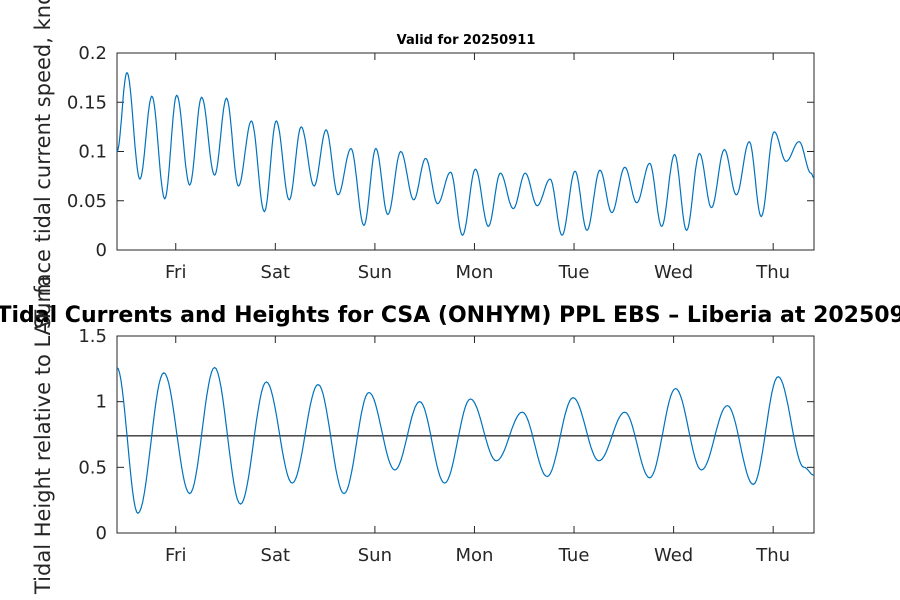 The height and width of the screenshot is (600, 900). I want to click on current-y-tick-label: 0.05, so click(87, 201).